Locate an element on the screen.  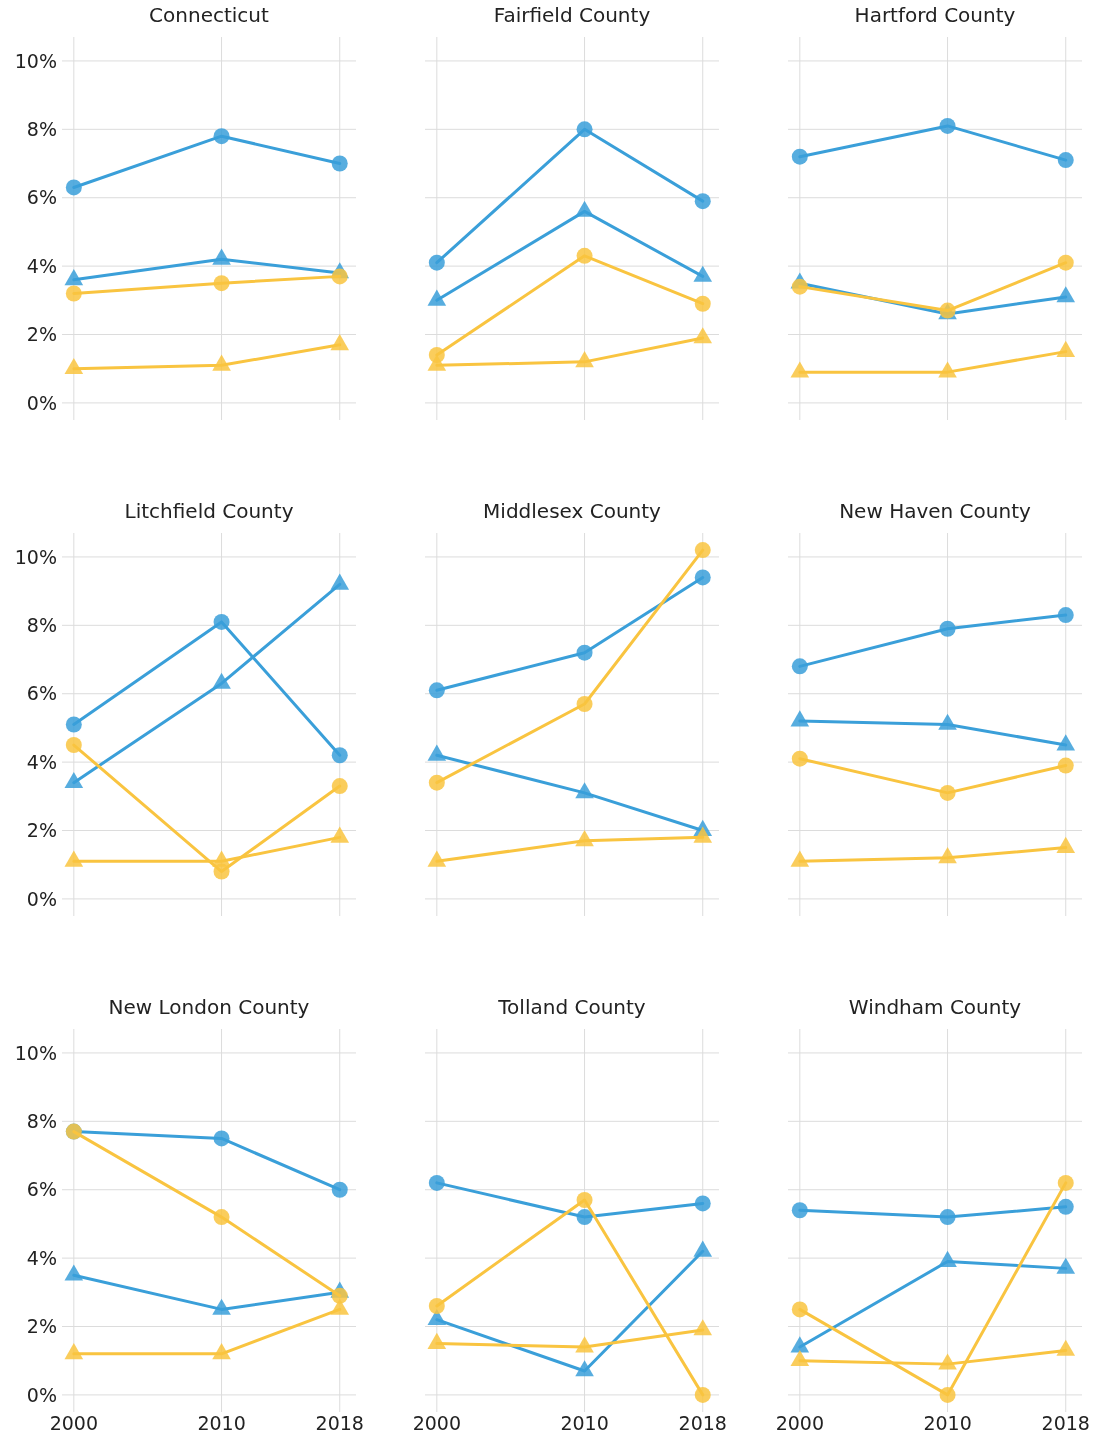
chart-title: Hartford County is located at coordinates (935, 15).